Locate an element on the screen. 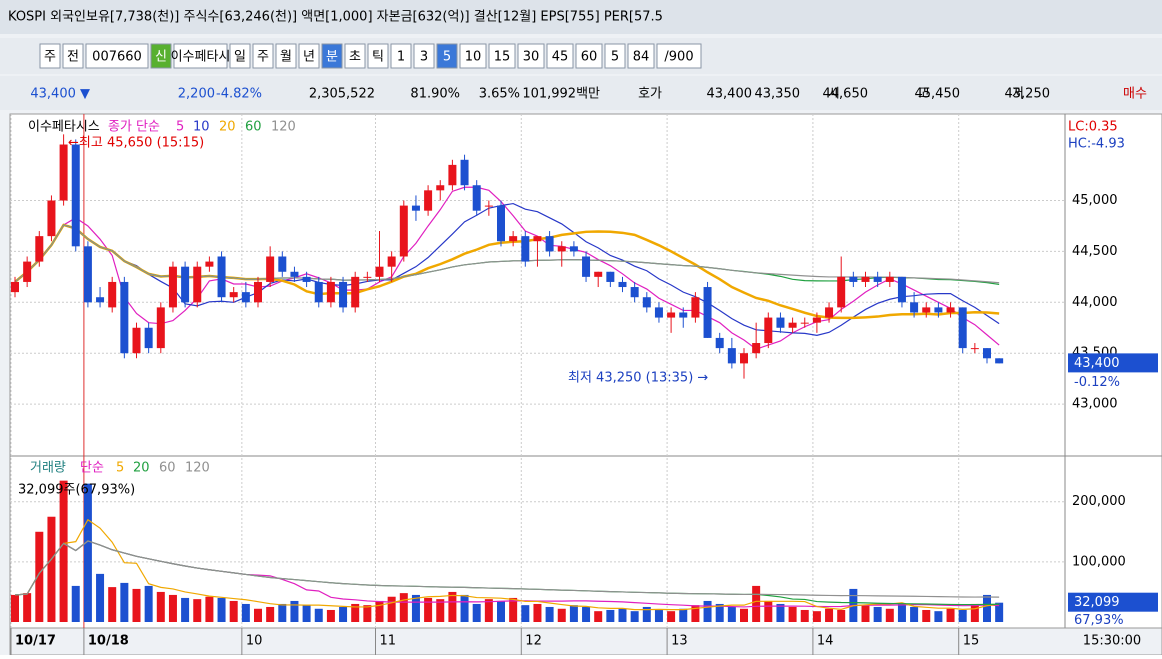  y-tick-label: 45,000 is located at coordinates (1095, 200).